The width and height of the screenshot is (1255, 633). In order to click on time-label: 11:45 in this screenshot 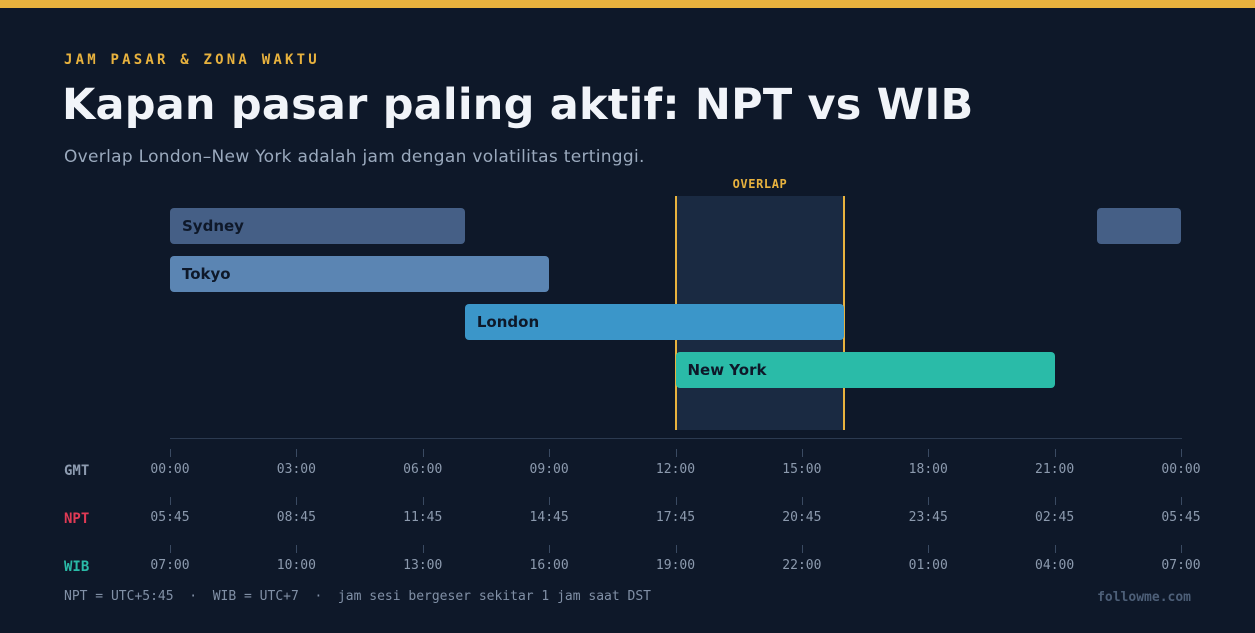, I will do `click(423, 517)`.